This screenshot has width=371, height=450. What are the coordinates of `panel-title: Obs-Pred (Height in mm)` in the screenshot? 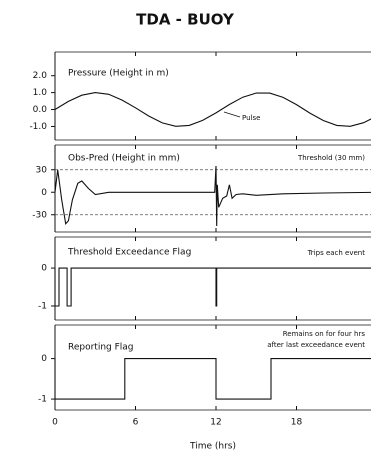 It's located at (124, 159).